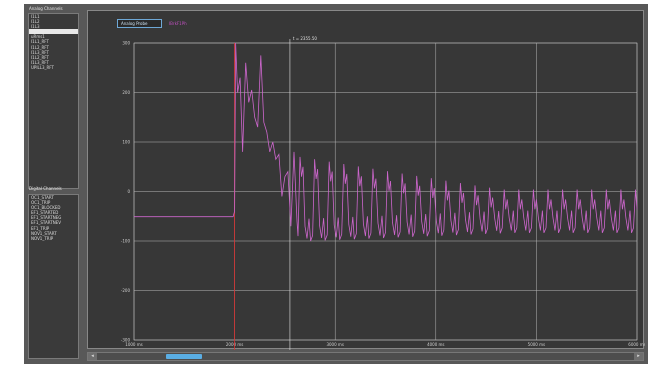  I want to click on analog-channel-item: I1L1, so click(35, 16).